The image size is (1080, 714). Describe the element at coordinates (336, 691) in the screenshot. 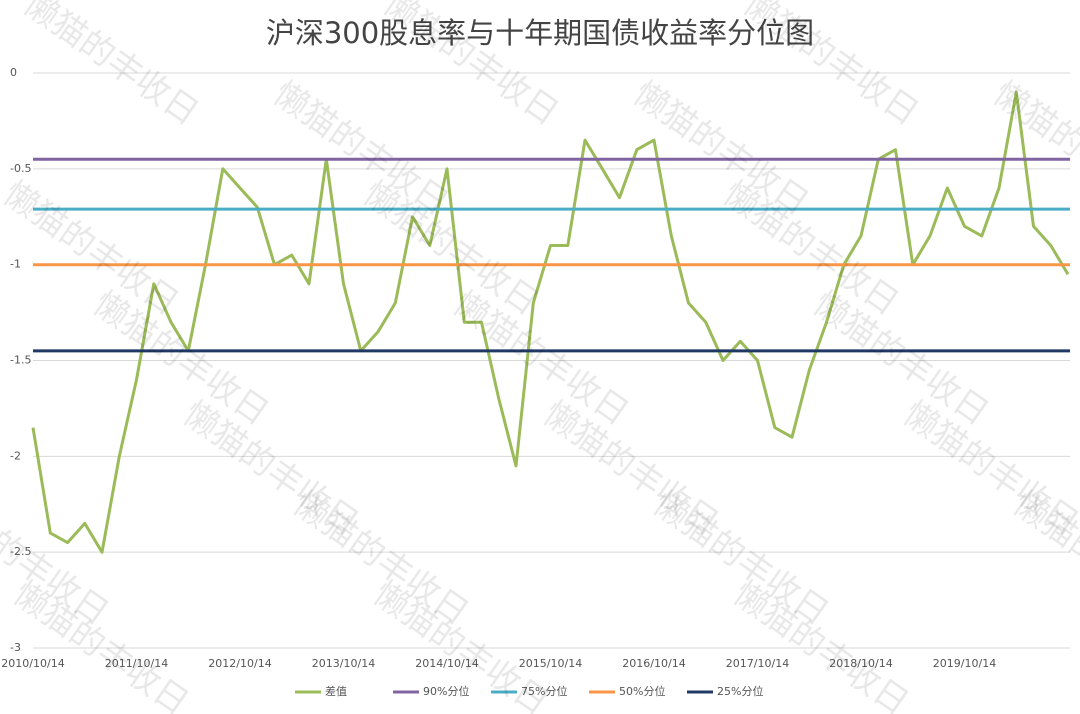

I see `legend-label: 差值` at that location.